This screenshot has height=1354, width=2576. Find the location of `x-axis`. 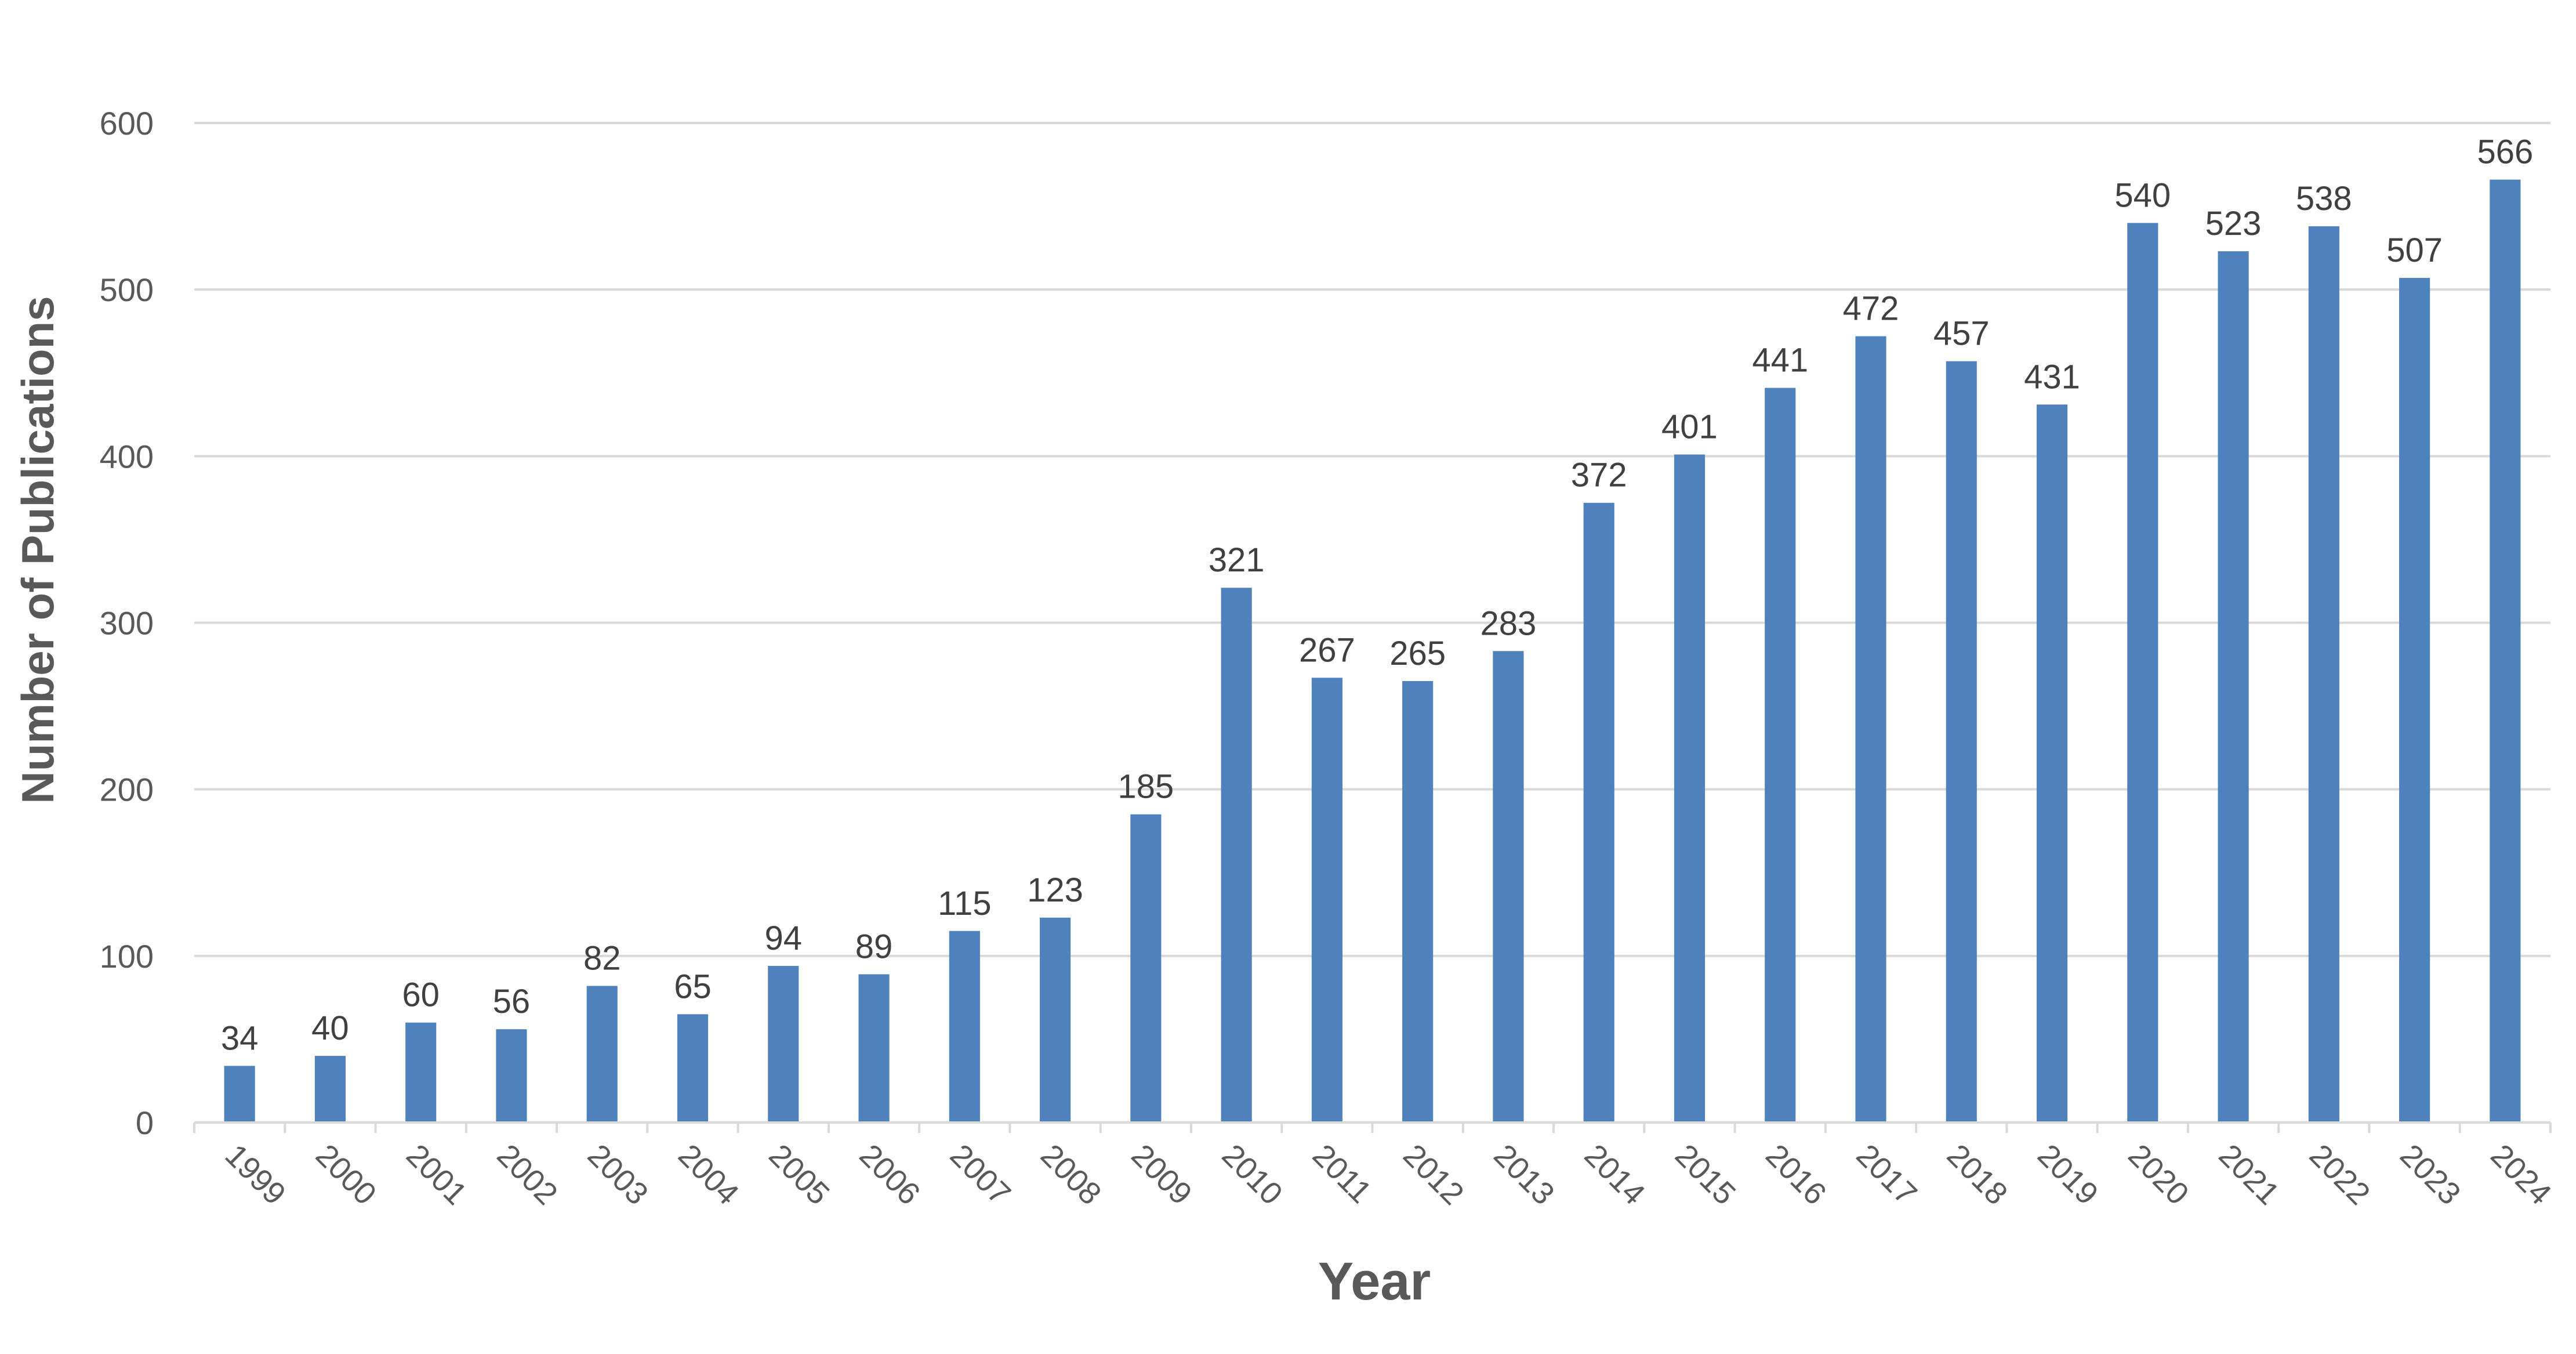

x-axis is located at coordinates (1372, 1127).